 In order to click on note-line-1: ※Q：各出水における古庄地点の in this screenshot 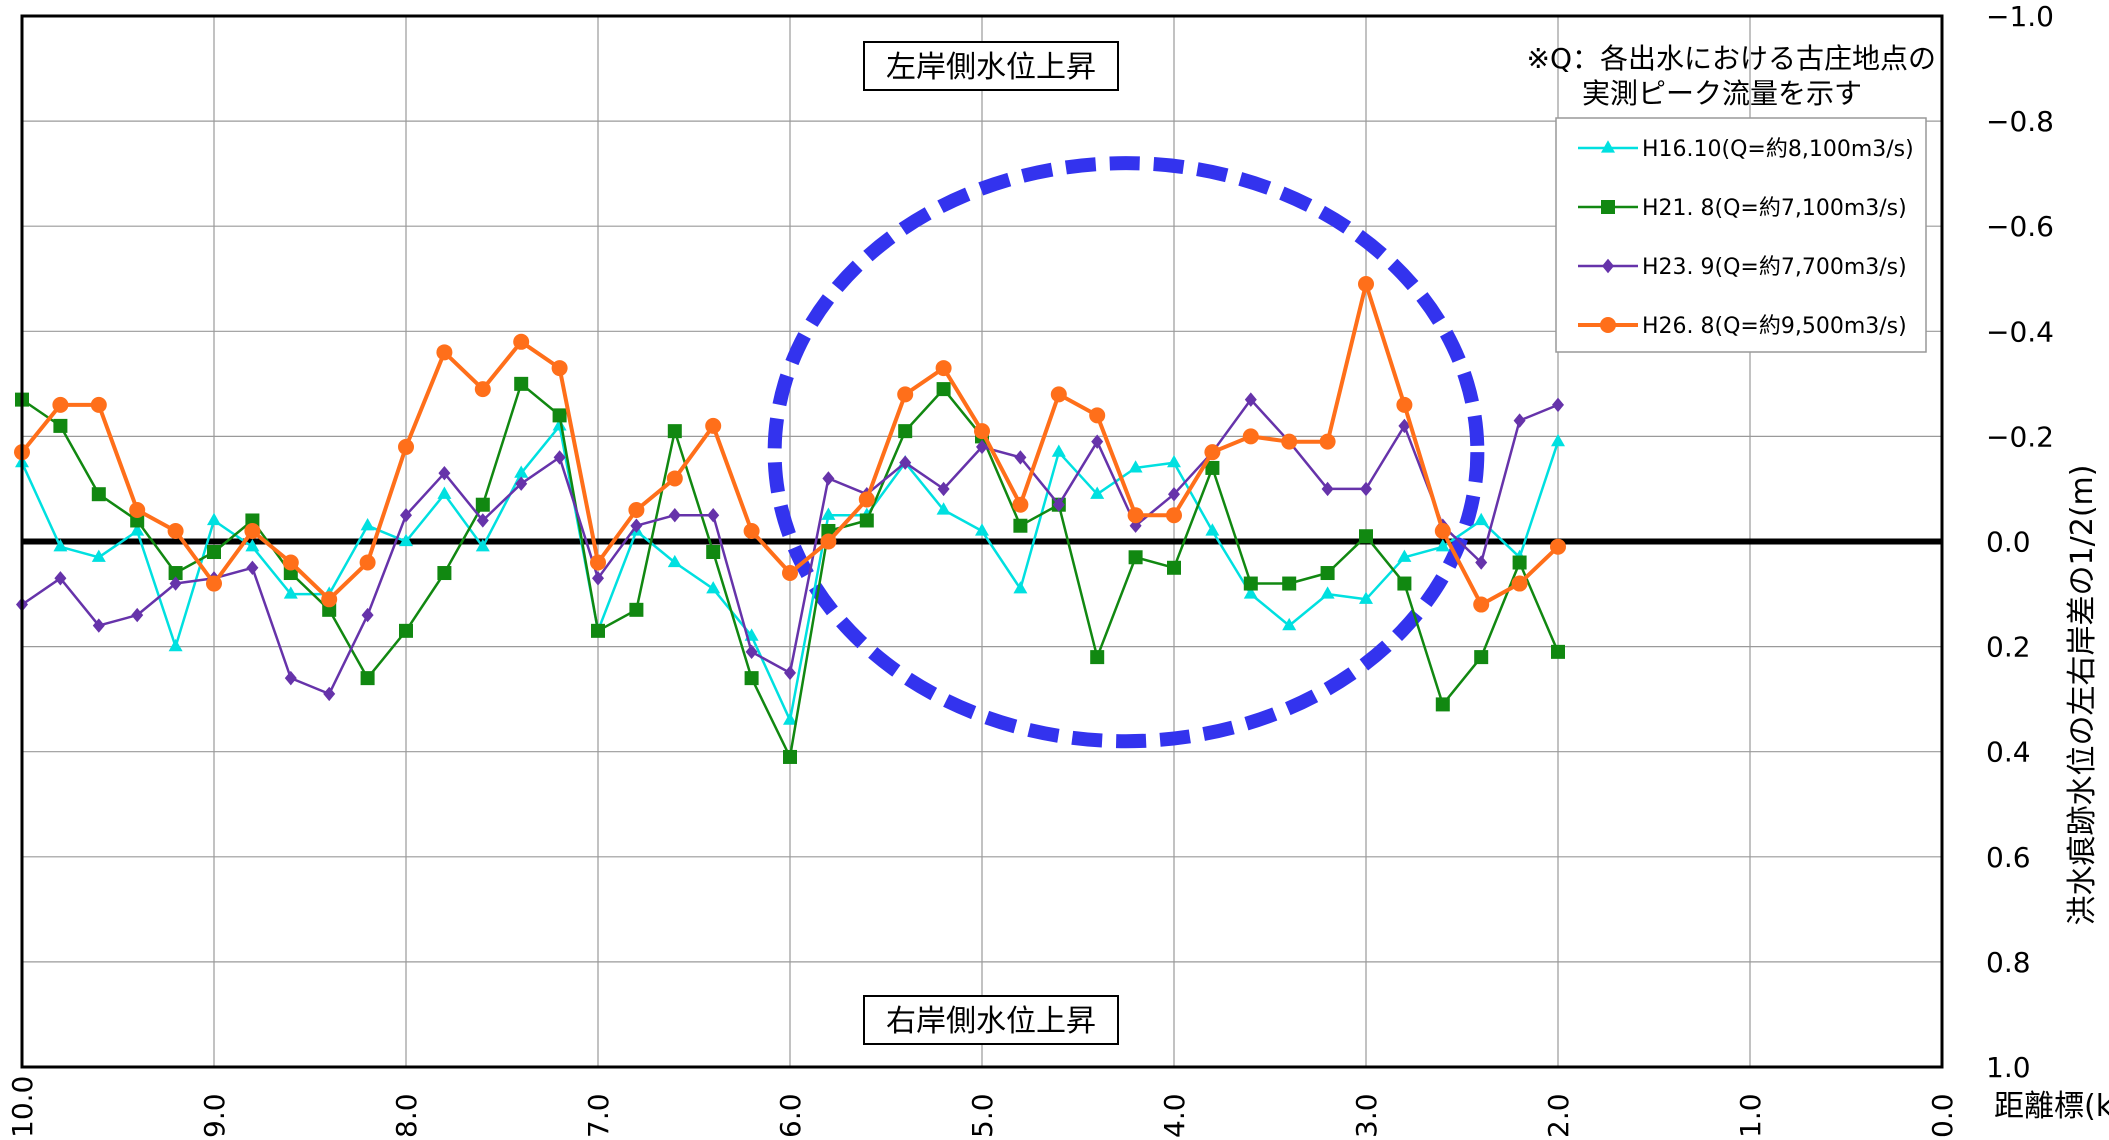, I will do `click(1731, 58)`.